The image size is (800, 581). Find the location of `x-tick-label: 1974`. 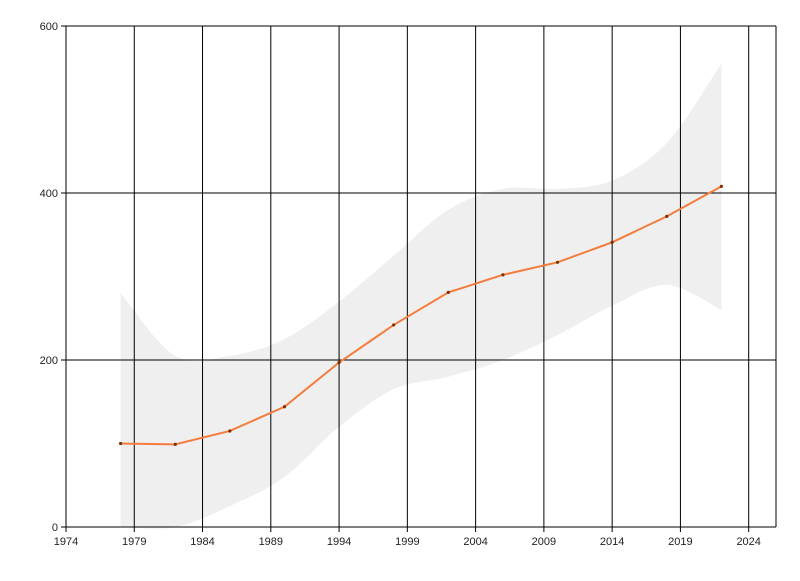

x-tick-label: 1974 is located at coordinates (66, 542).